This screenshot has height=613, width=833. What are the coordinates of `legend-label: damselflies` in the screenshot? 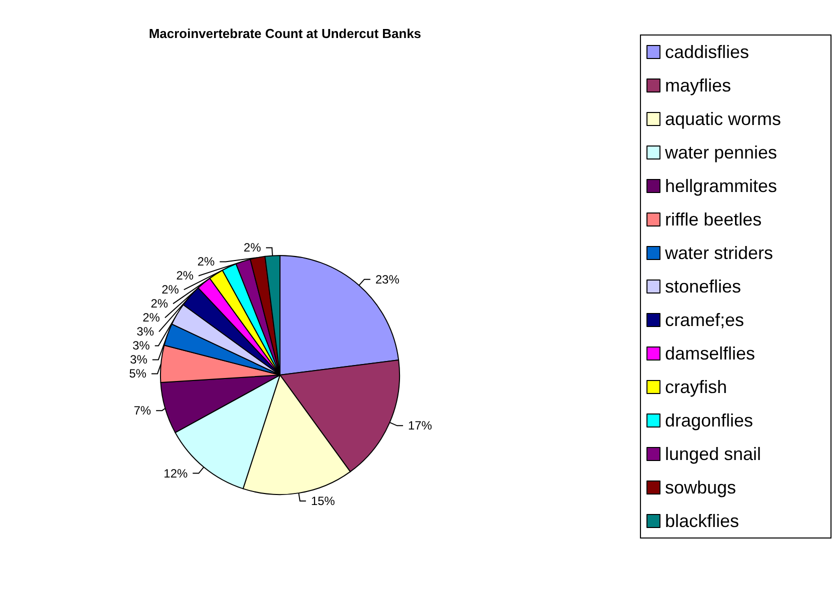 It's located at (710, 354).